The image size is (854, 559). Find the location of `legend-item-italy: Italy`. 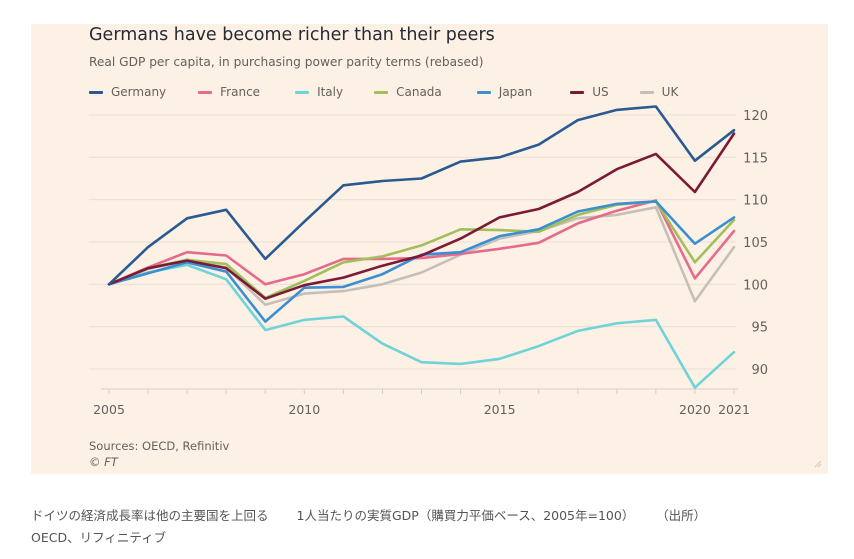

legend-item-italy: Italy is located at coordinates (319, 92).